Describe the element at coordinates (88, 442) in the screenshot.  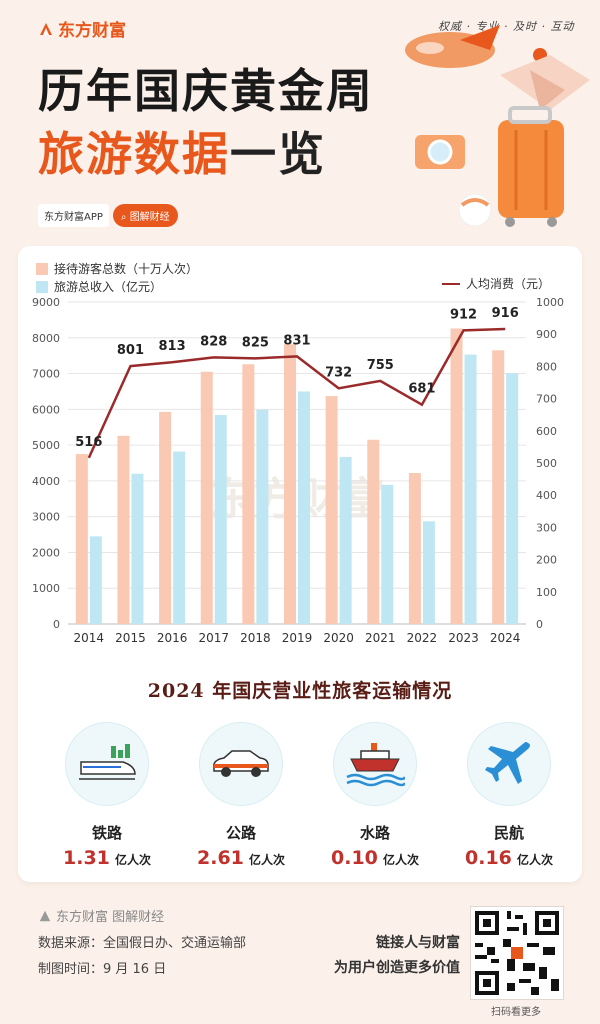
I see `per-capita-data-label: 516` at that location.